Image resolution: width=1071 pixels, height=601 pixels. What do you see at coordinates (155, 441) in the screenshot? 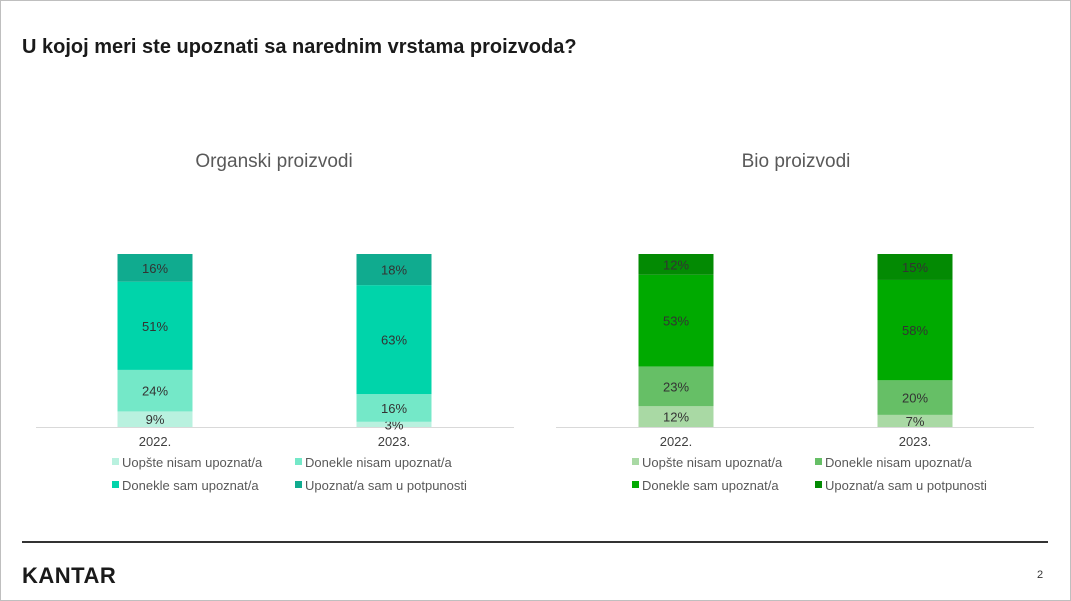
I see `chart-1-tick-label: 2022.` at bounding box center [155, 441].